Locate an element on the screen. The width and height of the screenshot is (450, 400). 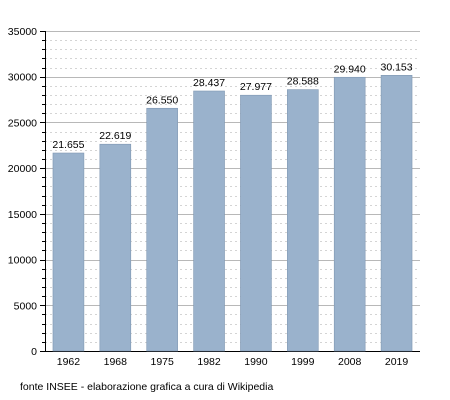
y-tick-label: 20000 is located at coordinates (22, 169).